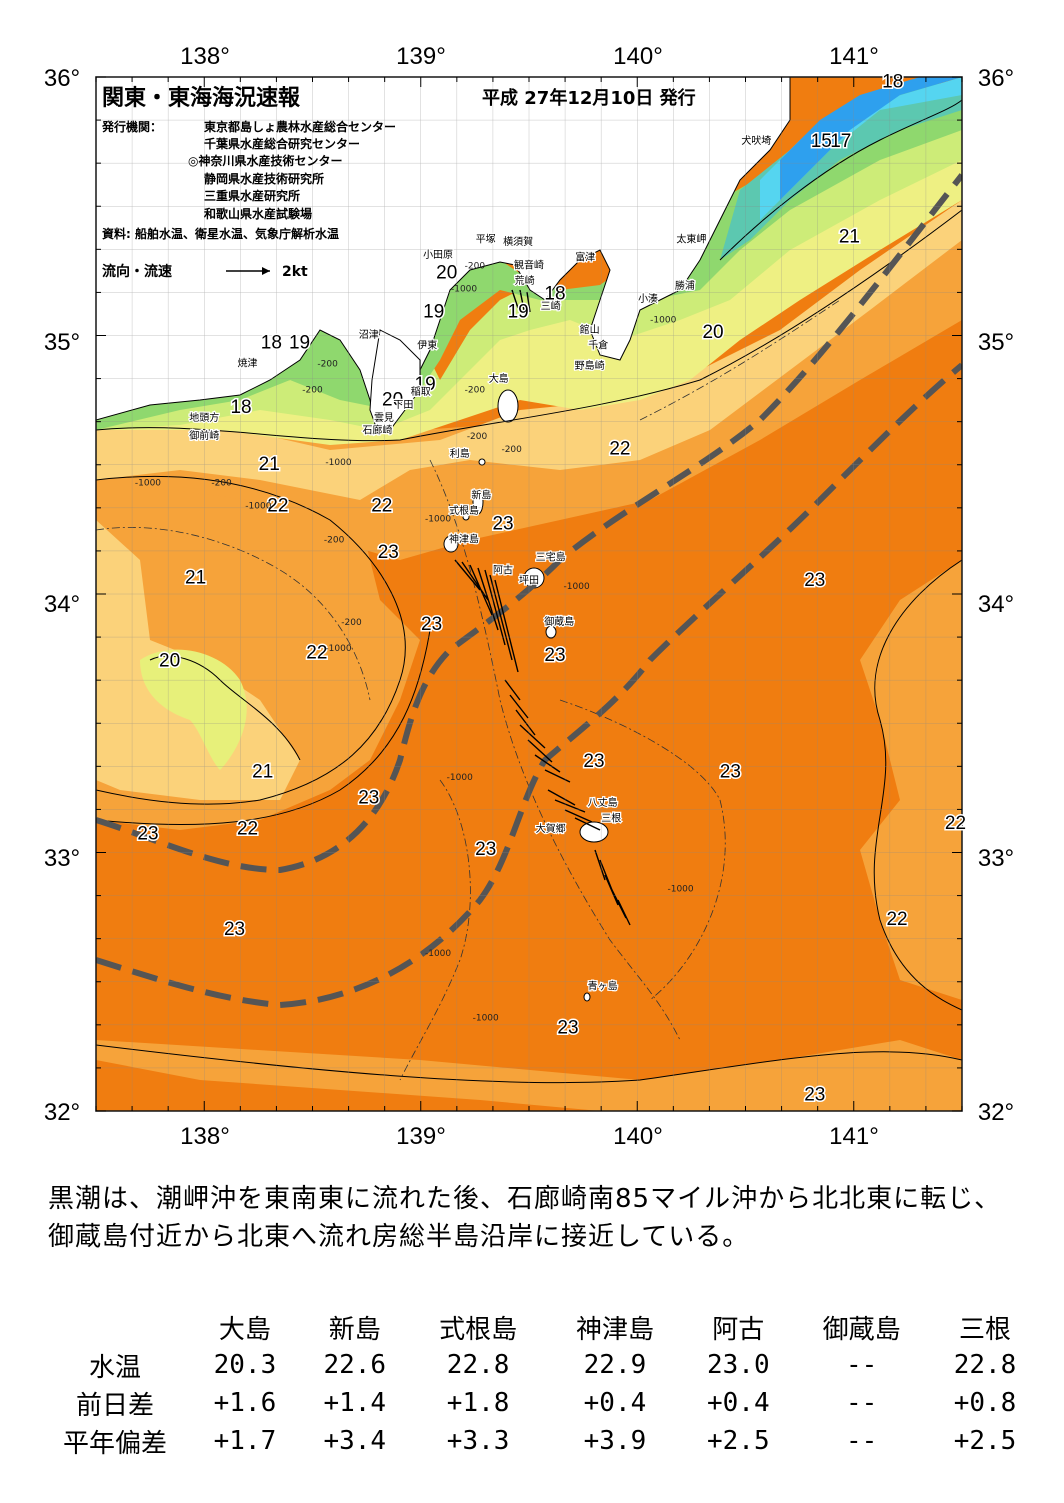  What do you see at coordinates (615, 1365) in the screenshot?
I see `cell: 22.9` at bounding box center [615, 1365].